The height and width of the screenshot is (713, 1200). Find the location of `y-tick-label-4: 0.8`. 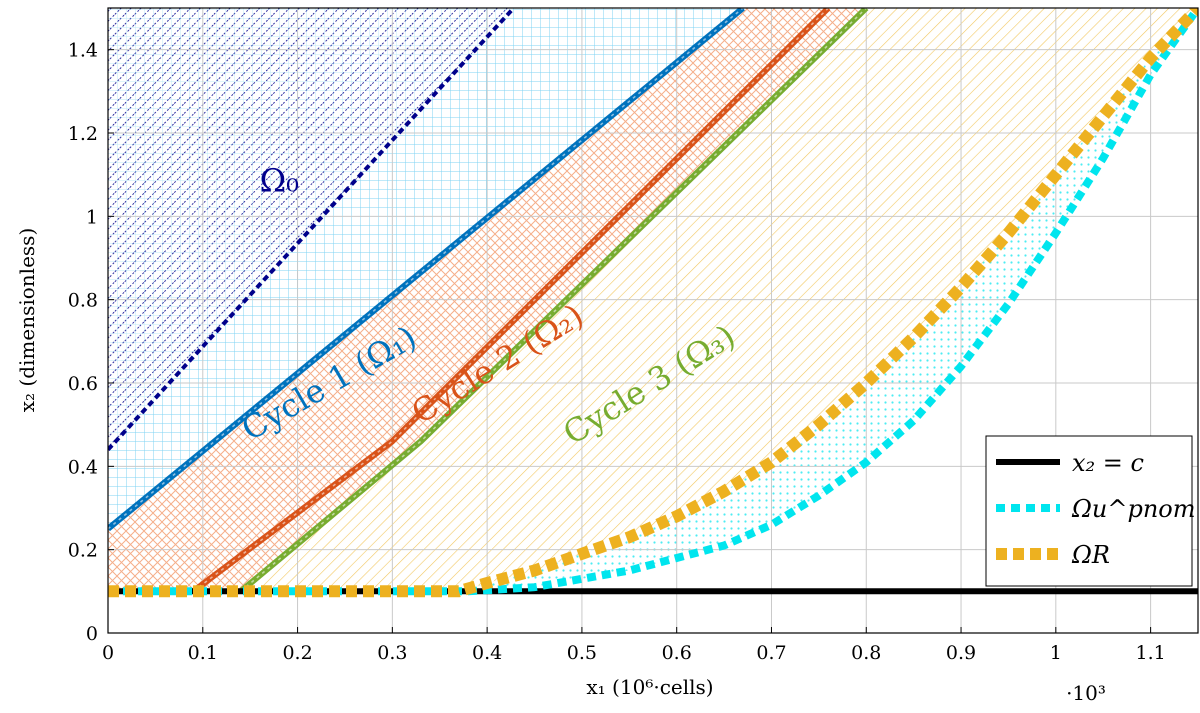

y-tick-label-4: 0.8 is located at coordinates (83, 301).